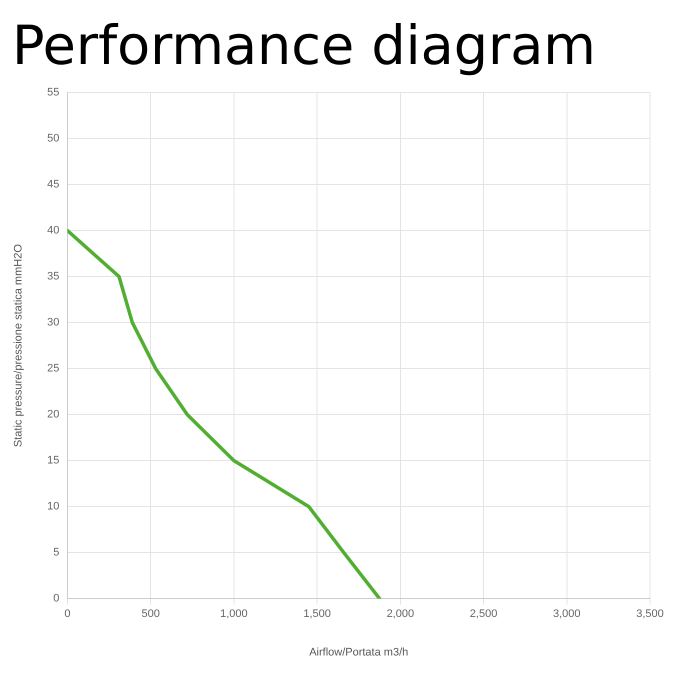 This screenshot has width=700, height=697. What do you see at coordinates (150, 614) in the screenshot?
I see `x-tick-label: 500` at bounding box center [150, 614].